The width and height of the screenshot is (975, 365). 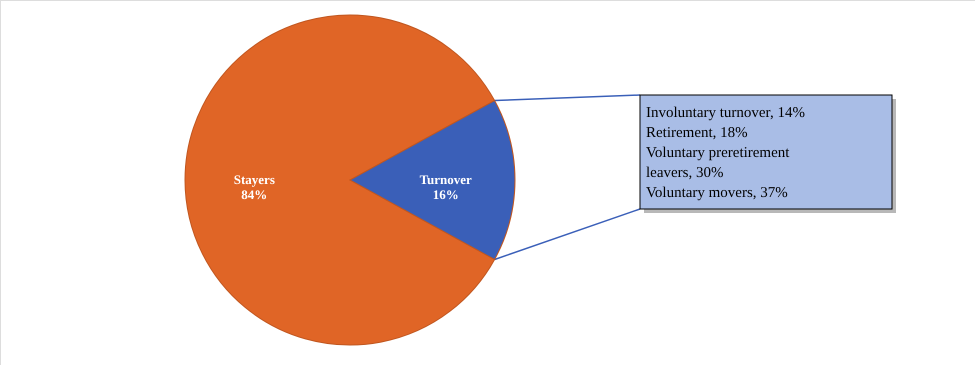 I want to click on text: Voluntary preretirement, so click(x=718, y=153).